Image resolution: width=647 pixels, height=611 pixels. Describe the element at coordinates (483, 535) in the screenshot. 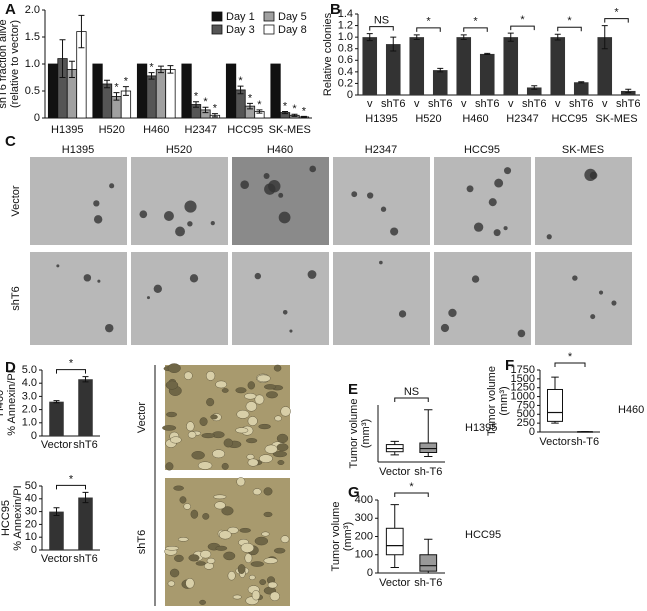

I see `cell-line-label: HCC95` at that location.